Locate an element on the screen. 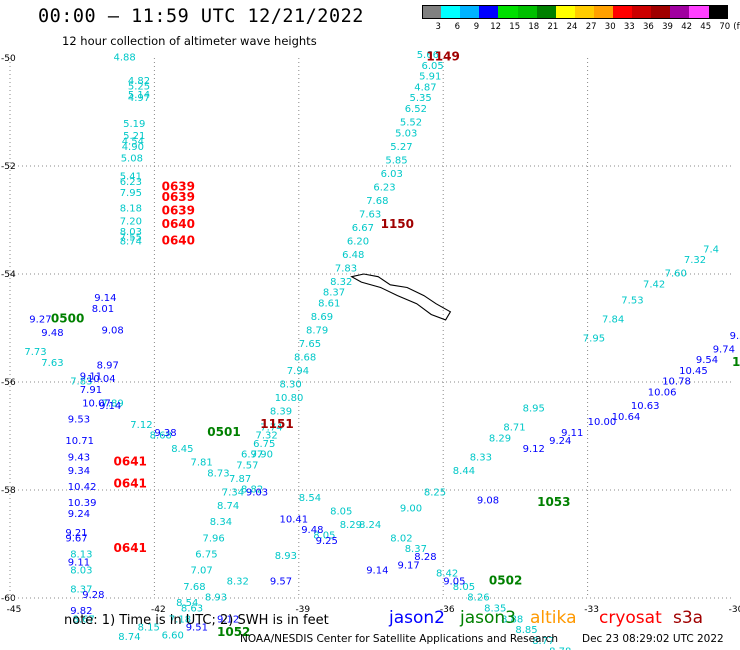 The width and height of the screenshot is (740, 650). swh-label: 8.03 is located at coordinates (81, 571).